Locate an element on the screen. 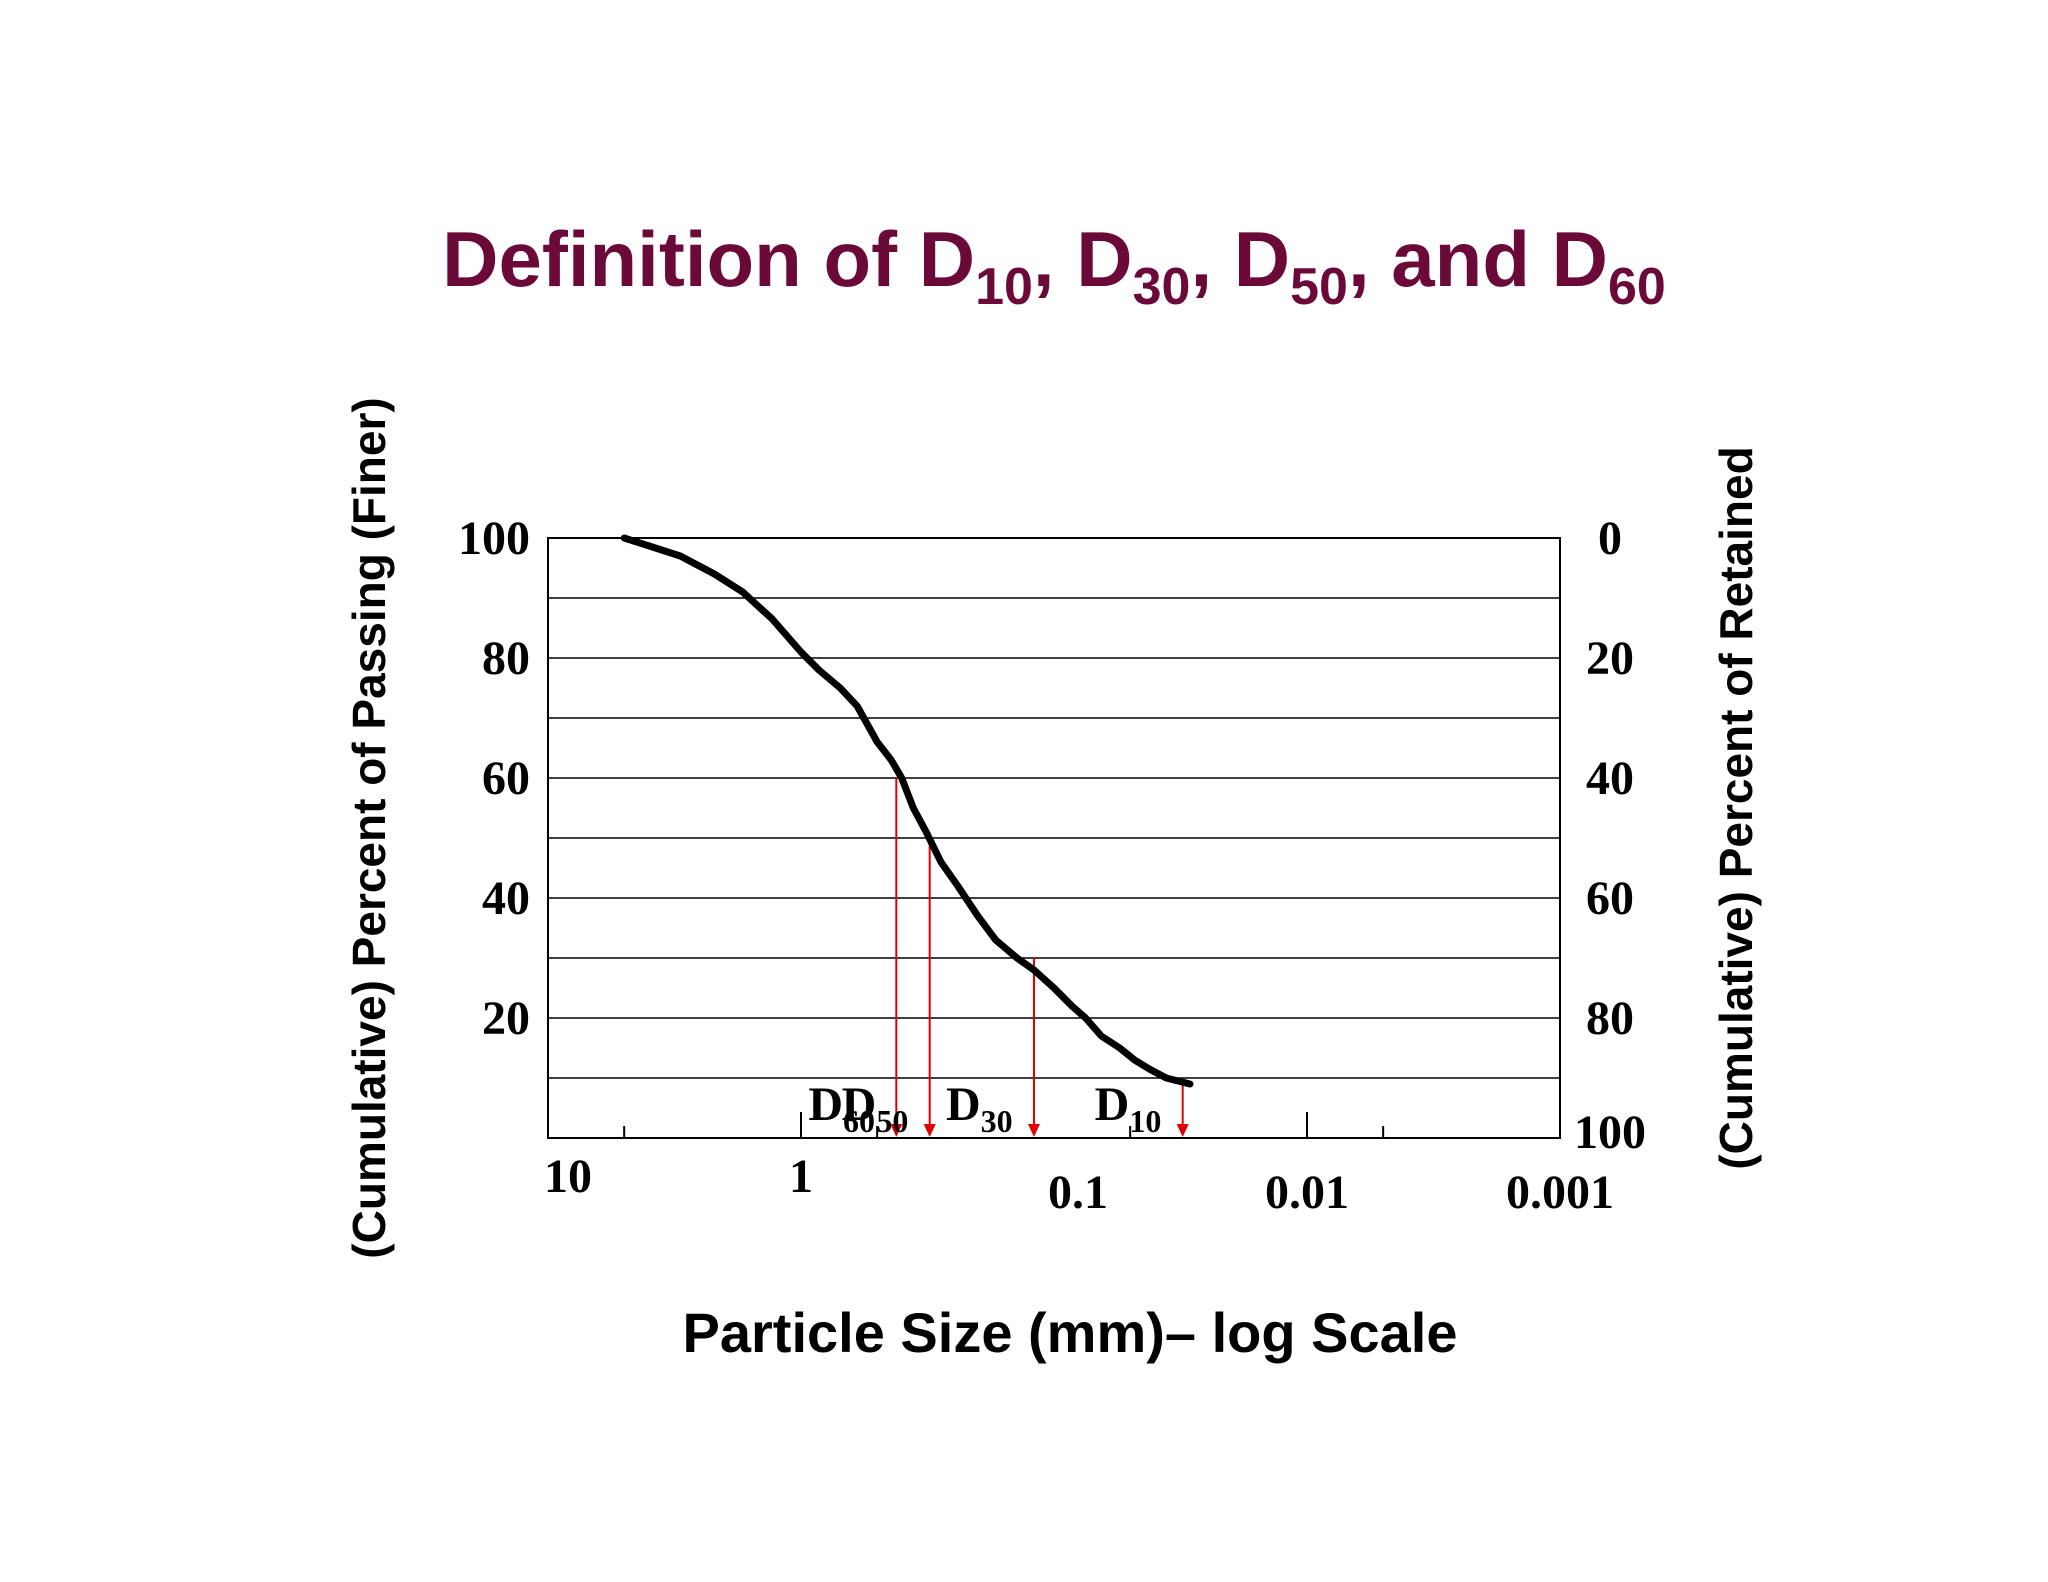 The height and width of the screenshot is (1582, 2048). y-left-tick-labels: 20 40 60 80 100 is located at coordinates (494, 778).